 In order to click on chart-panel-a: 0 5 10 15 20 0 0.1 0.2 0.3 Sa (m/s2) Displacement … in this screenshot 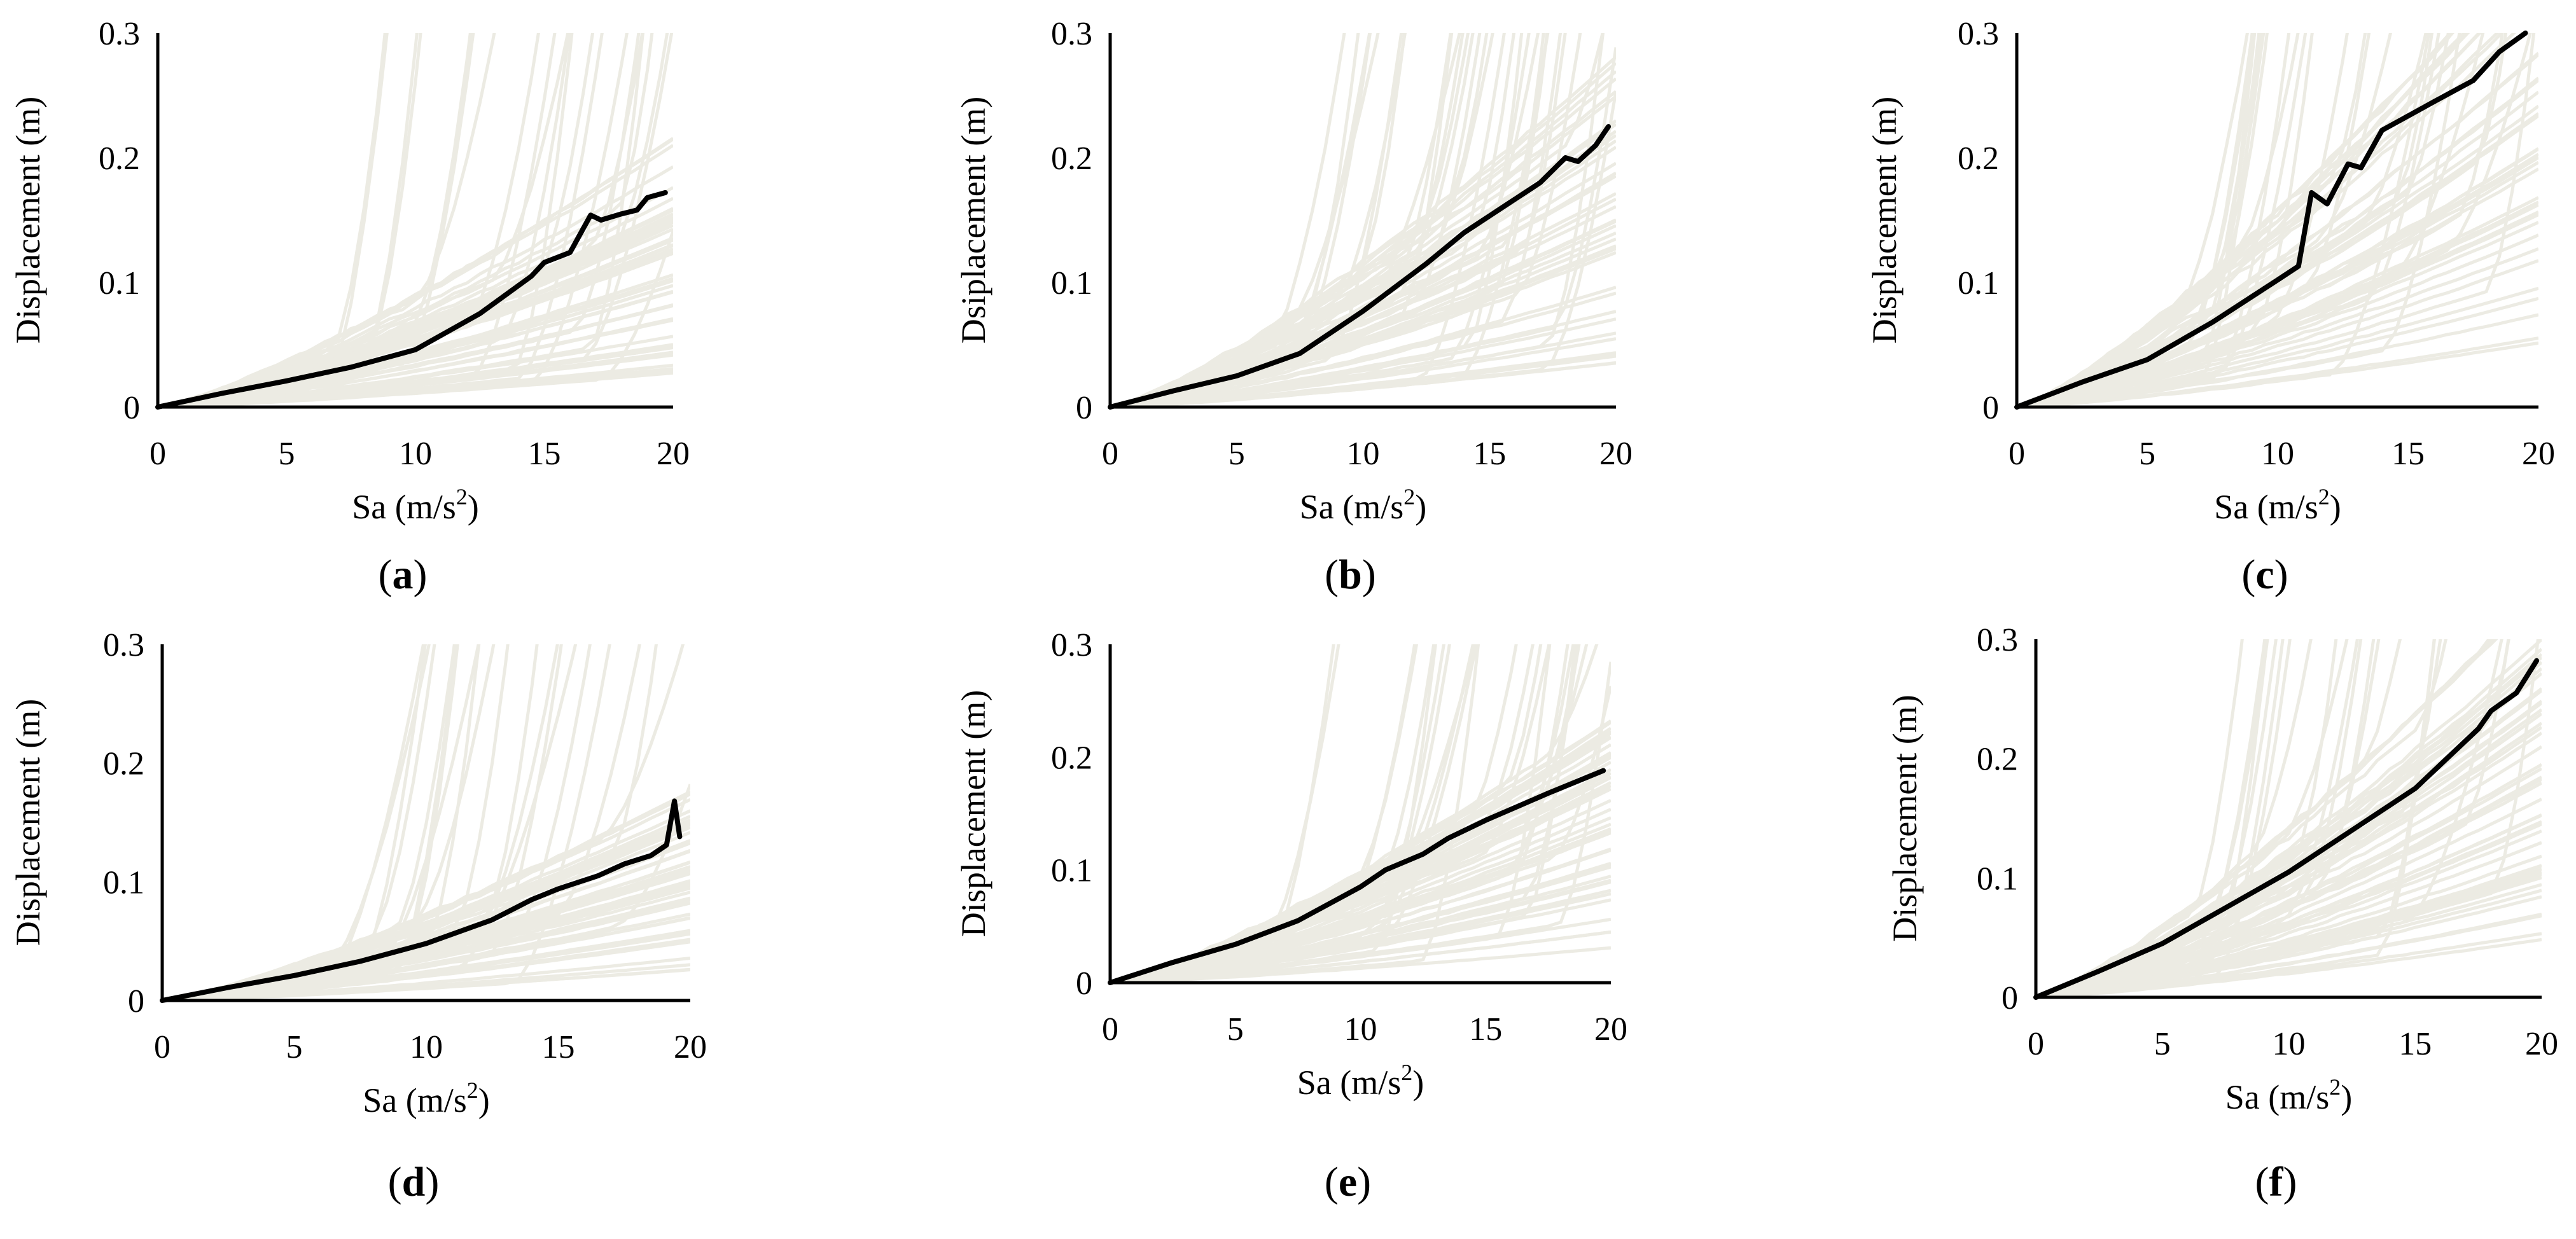, I will do `click(350, 307)`.